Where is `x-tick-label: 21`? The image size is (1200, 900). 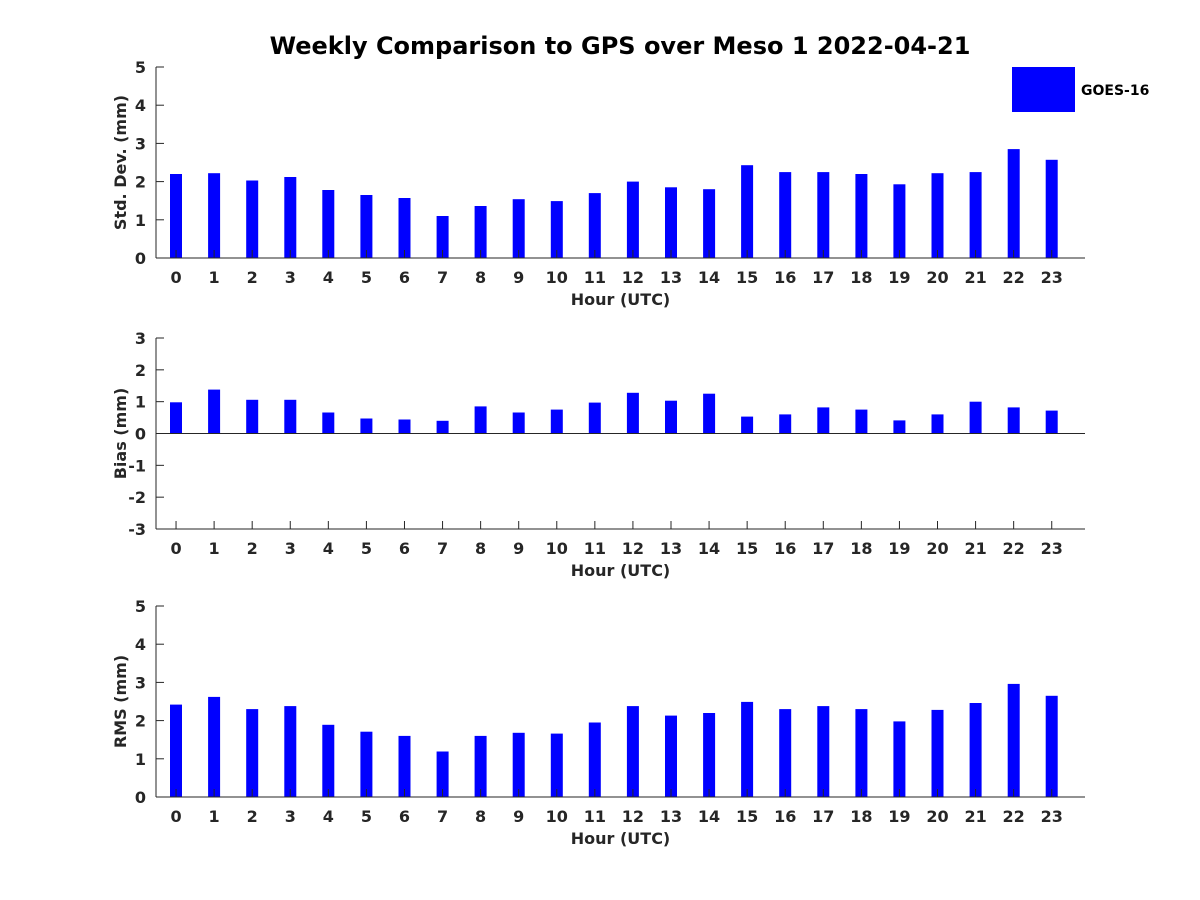
x-tick-label: 21 is located at coordinates (975, 277).